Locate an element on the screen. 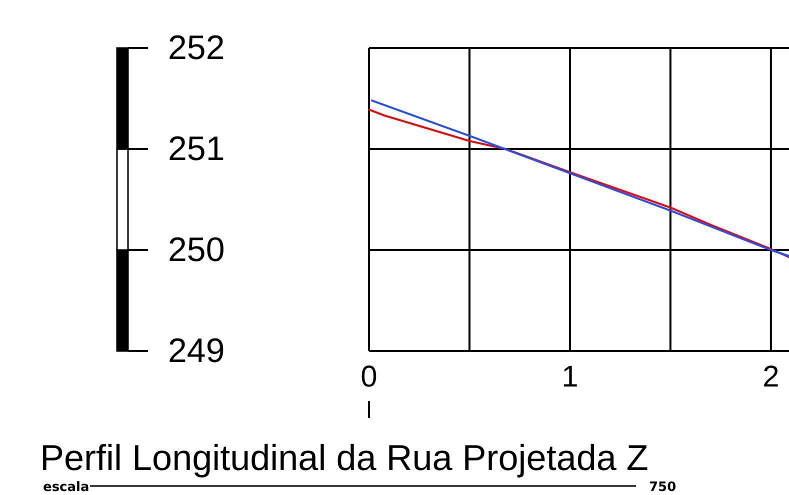 This screenshot has height=495, width=789. text: 750 is located at coordinates (662, 487).